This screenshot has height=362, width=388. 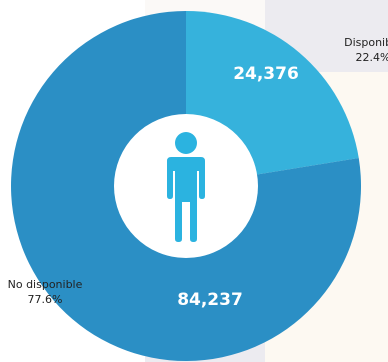 What do you see at coordinates (45, 299) in the screenshot?
I see `legend-percent-no-disponible: 77.6%` at bounding box center [45, 299].